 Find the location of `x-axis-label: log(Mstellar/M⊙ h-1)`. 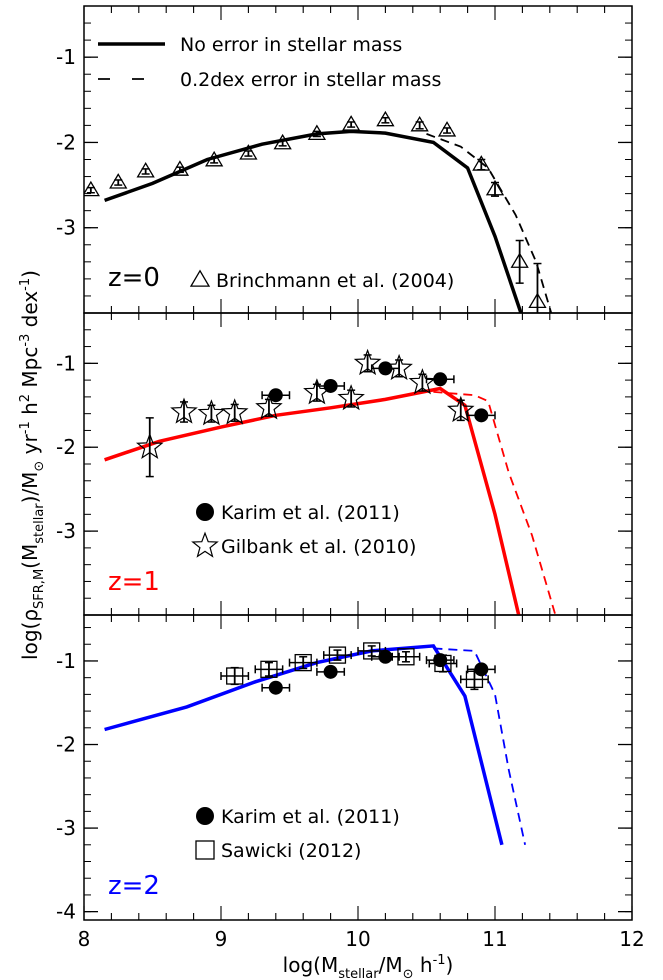

x-axis-label: log(Mstellar/M⊙ h-1) is located at coordinates (368, 966).